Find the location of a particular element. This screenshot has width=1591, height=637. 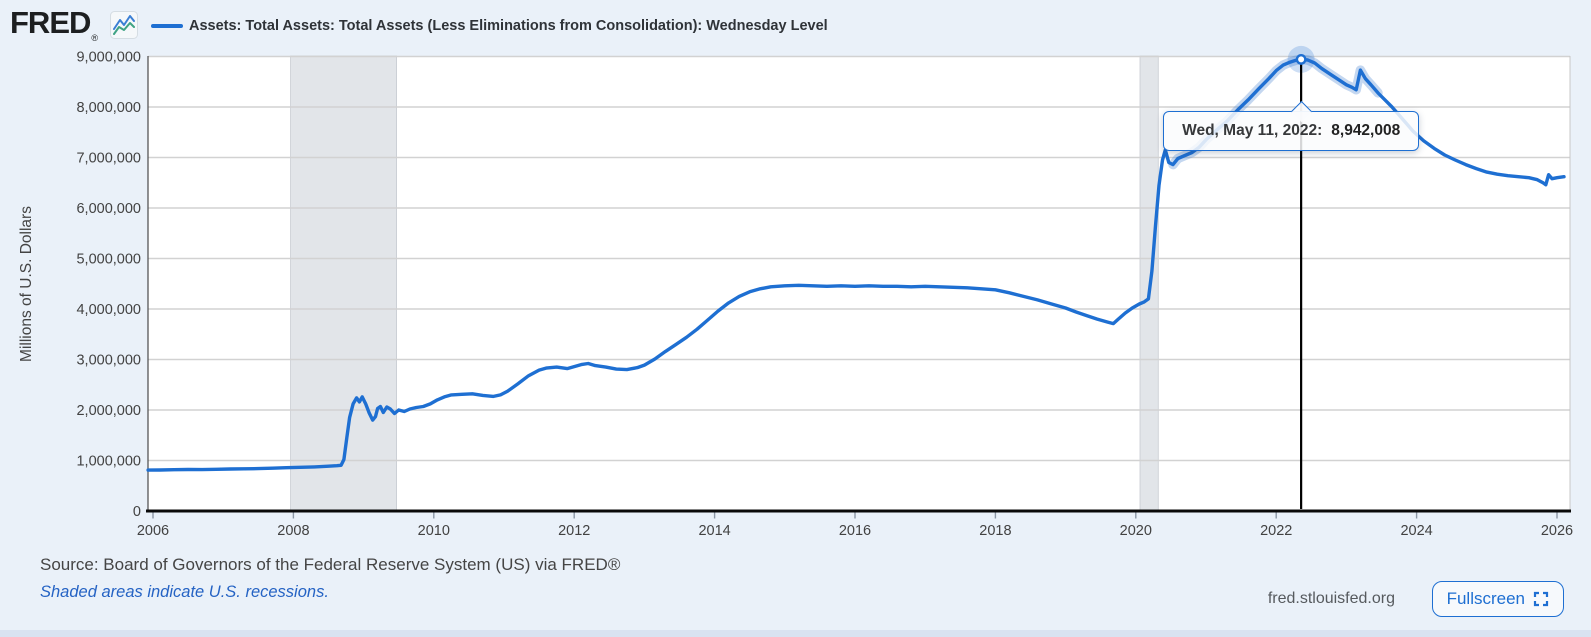

fred-logo-text: FRED is located at coordinates (50, 22).